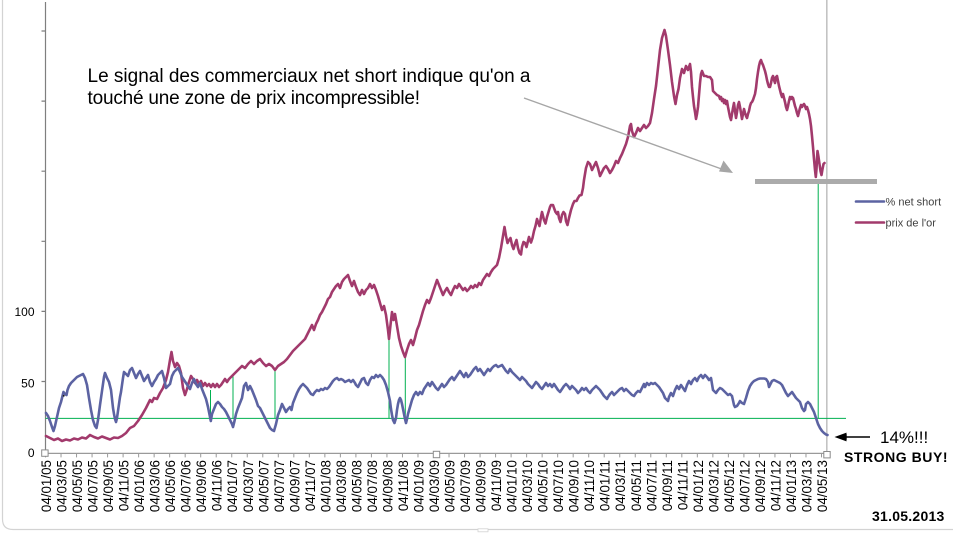 The height and width of the screenshot is (536, 953). I want to click on svg-text: 04/03/10, so click(527, 486).